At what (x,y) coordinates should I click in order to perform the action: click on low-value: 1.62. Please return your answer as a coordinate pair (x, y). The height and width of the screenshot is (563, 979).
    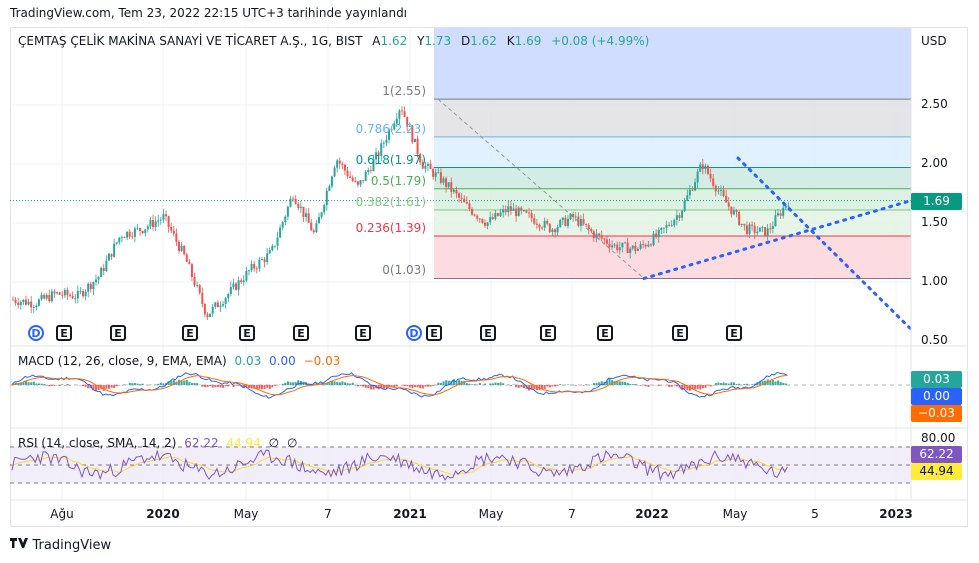
    Looking at the image, I should click on (483, 41).